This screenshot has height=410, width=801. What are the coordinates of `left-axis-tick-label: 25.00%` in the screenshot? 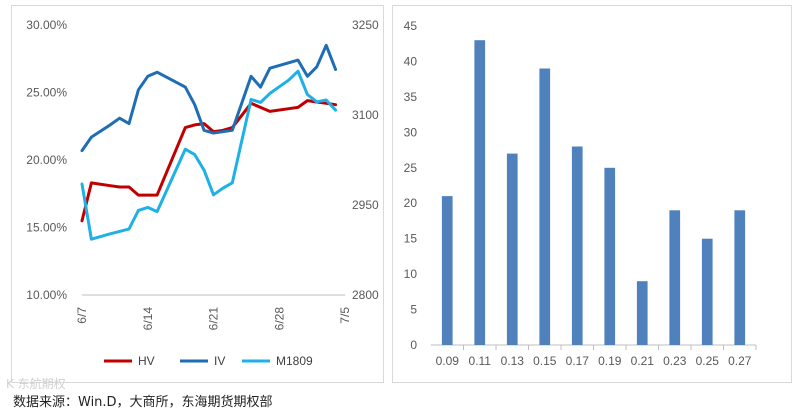 It's located at (46, 93).